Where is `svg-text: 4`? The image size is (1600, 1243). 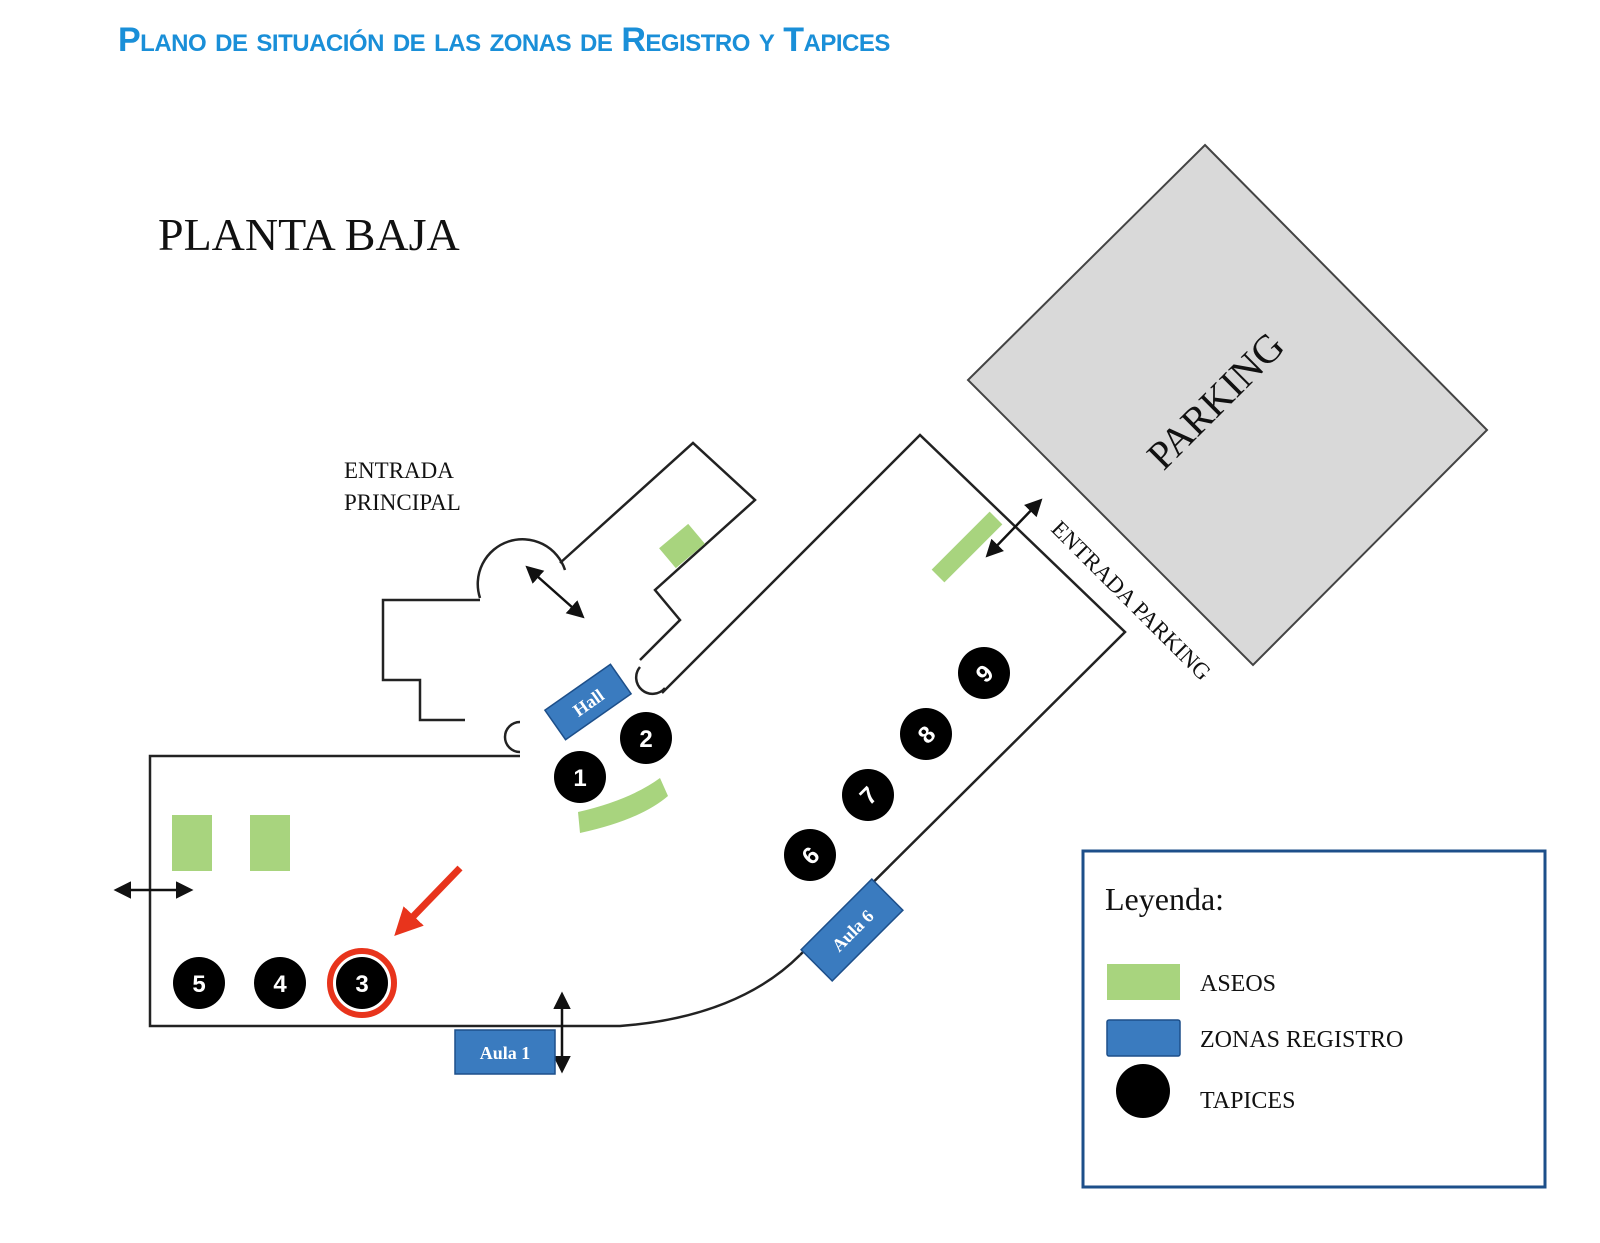 svg-text: 4 is located at coordinates (280, 984).